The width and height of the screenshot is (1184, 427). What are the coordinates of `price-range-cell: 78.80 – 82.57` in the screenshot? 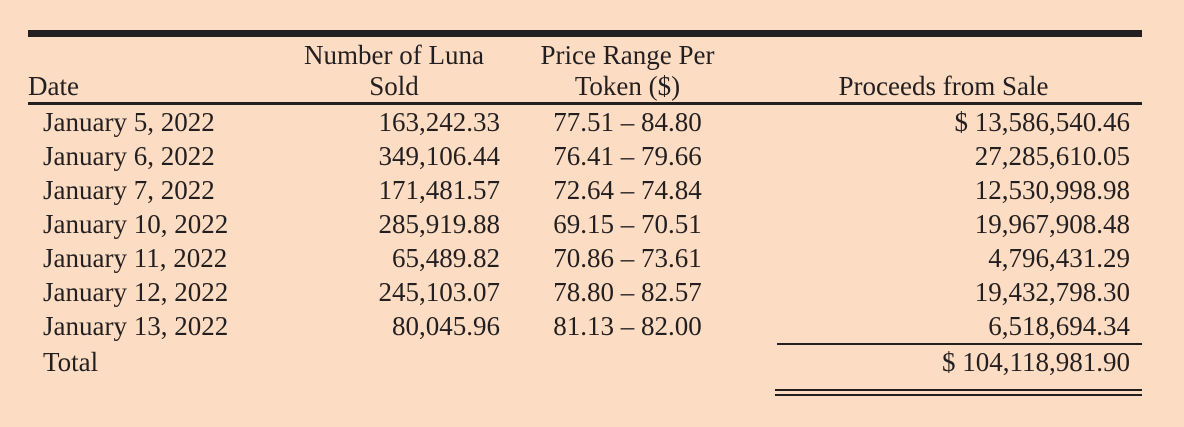 It's located at (627, 292).